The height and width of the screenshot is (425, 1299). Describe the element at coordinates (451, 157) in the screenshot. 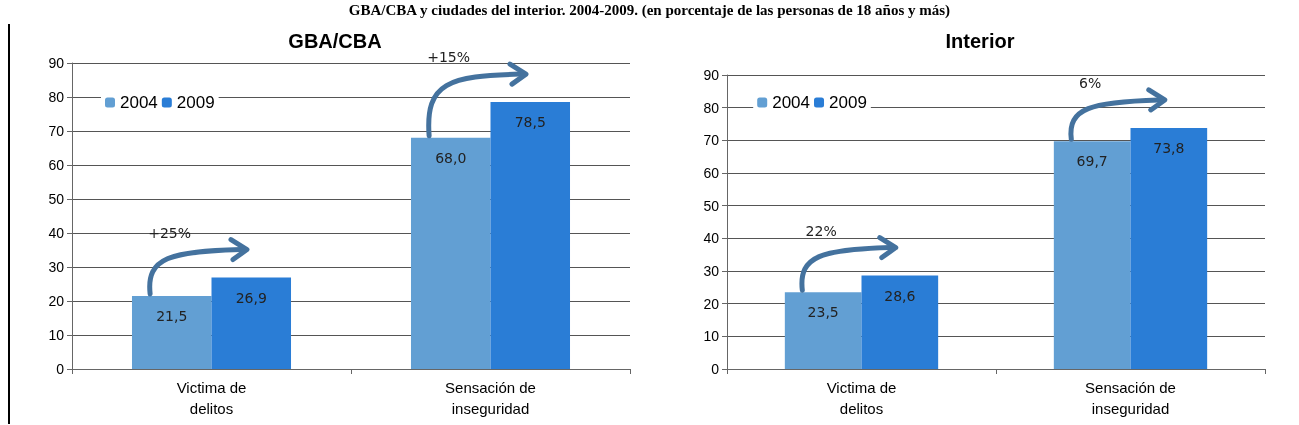

I see `text: 68,0` at that location.